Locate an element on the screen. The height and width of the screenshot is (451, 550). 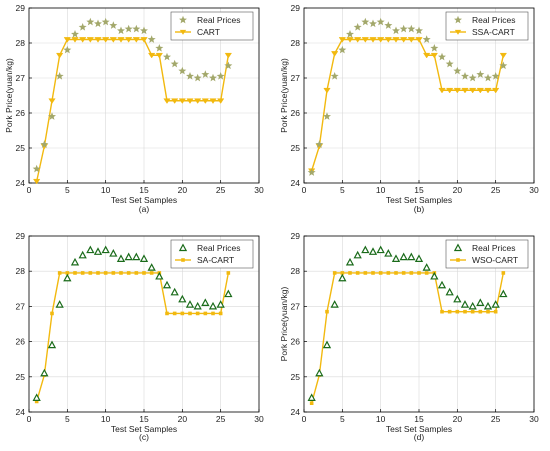
legend: Real Prices CART is located at coordinates (212, 26).